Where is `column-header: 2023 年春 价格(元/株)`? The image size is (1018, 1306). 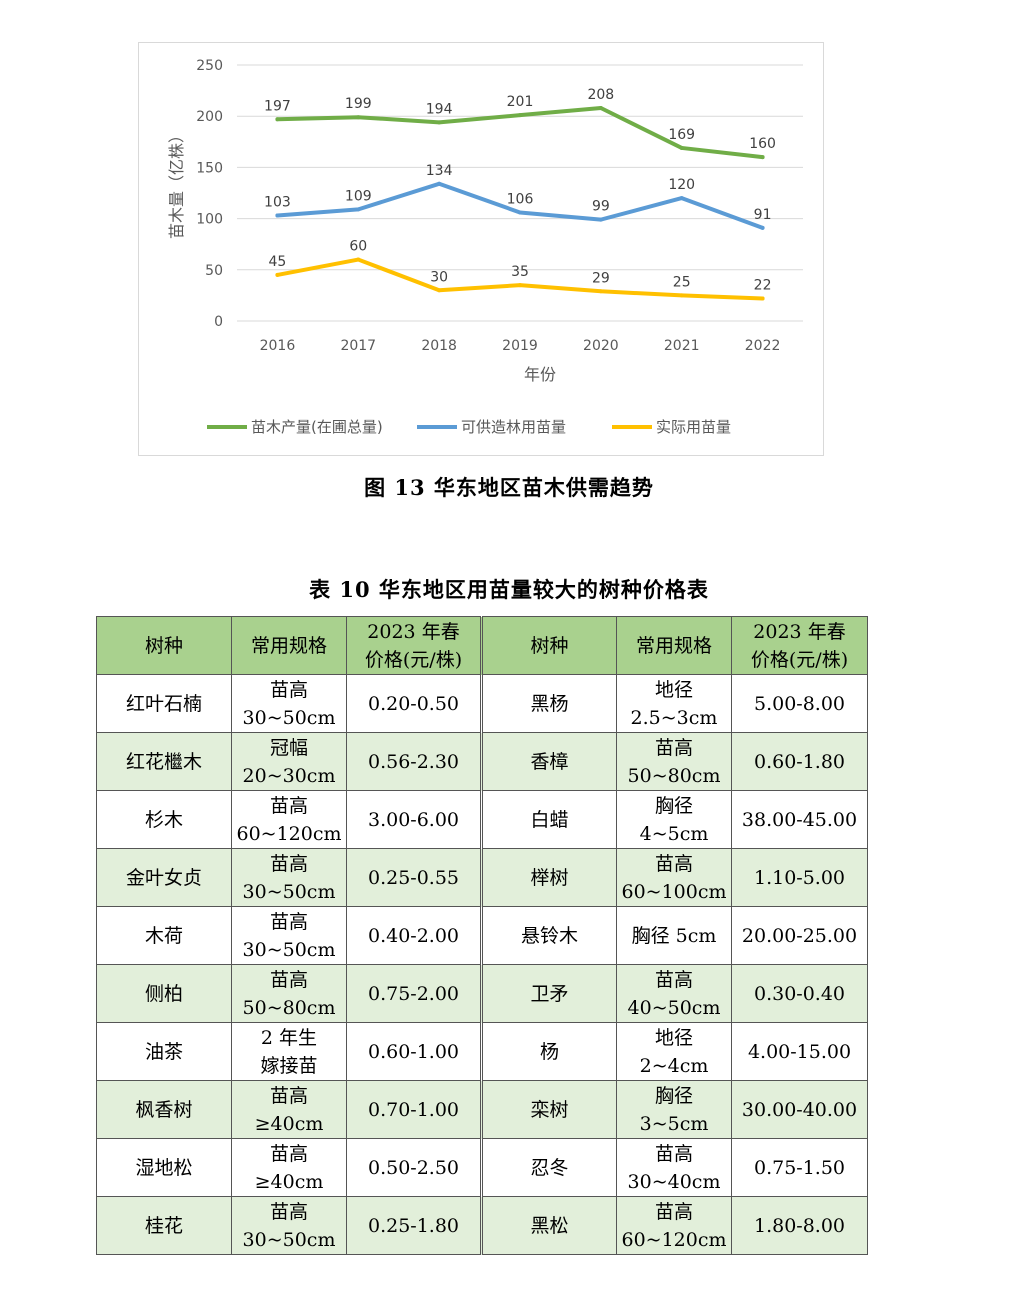 column-header: 2023 年春 价格(元/株) is located at coordinates (414, 645).